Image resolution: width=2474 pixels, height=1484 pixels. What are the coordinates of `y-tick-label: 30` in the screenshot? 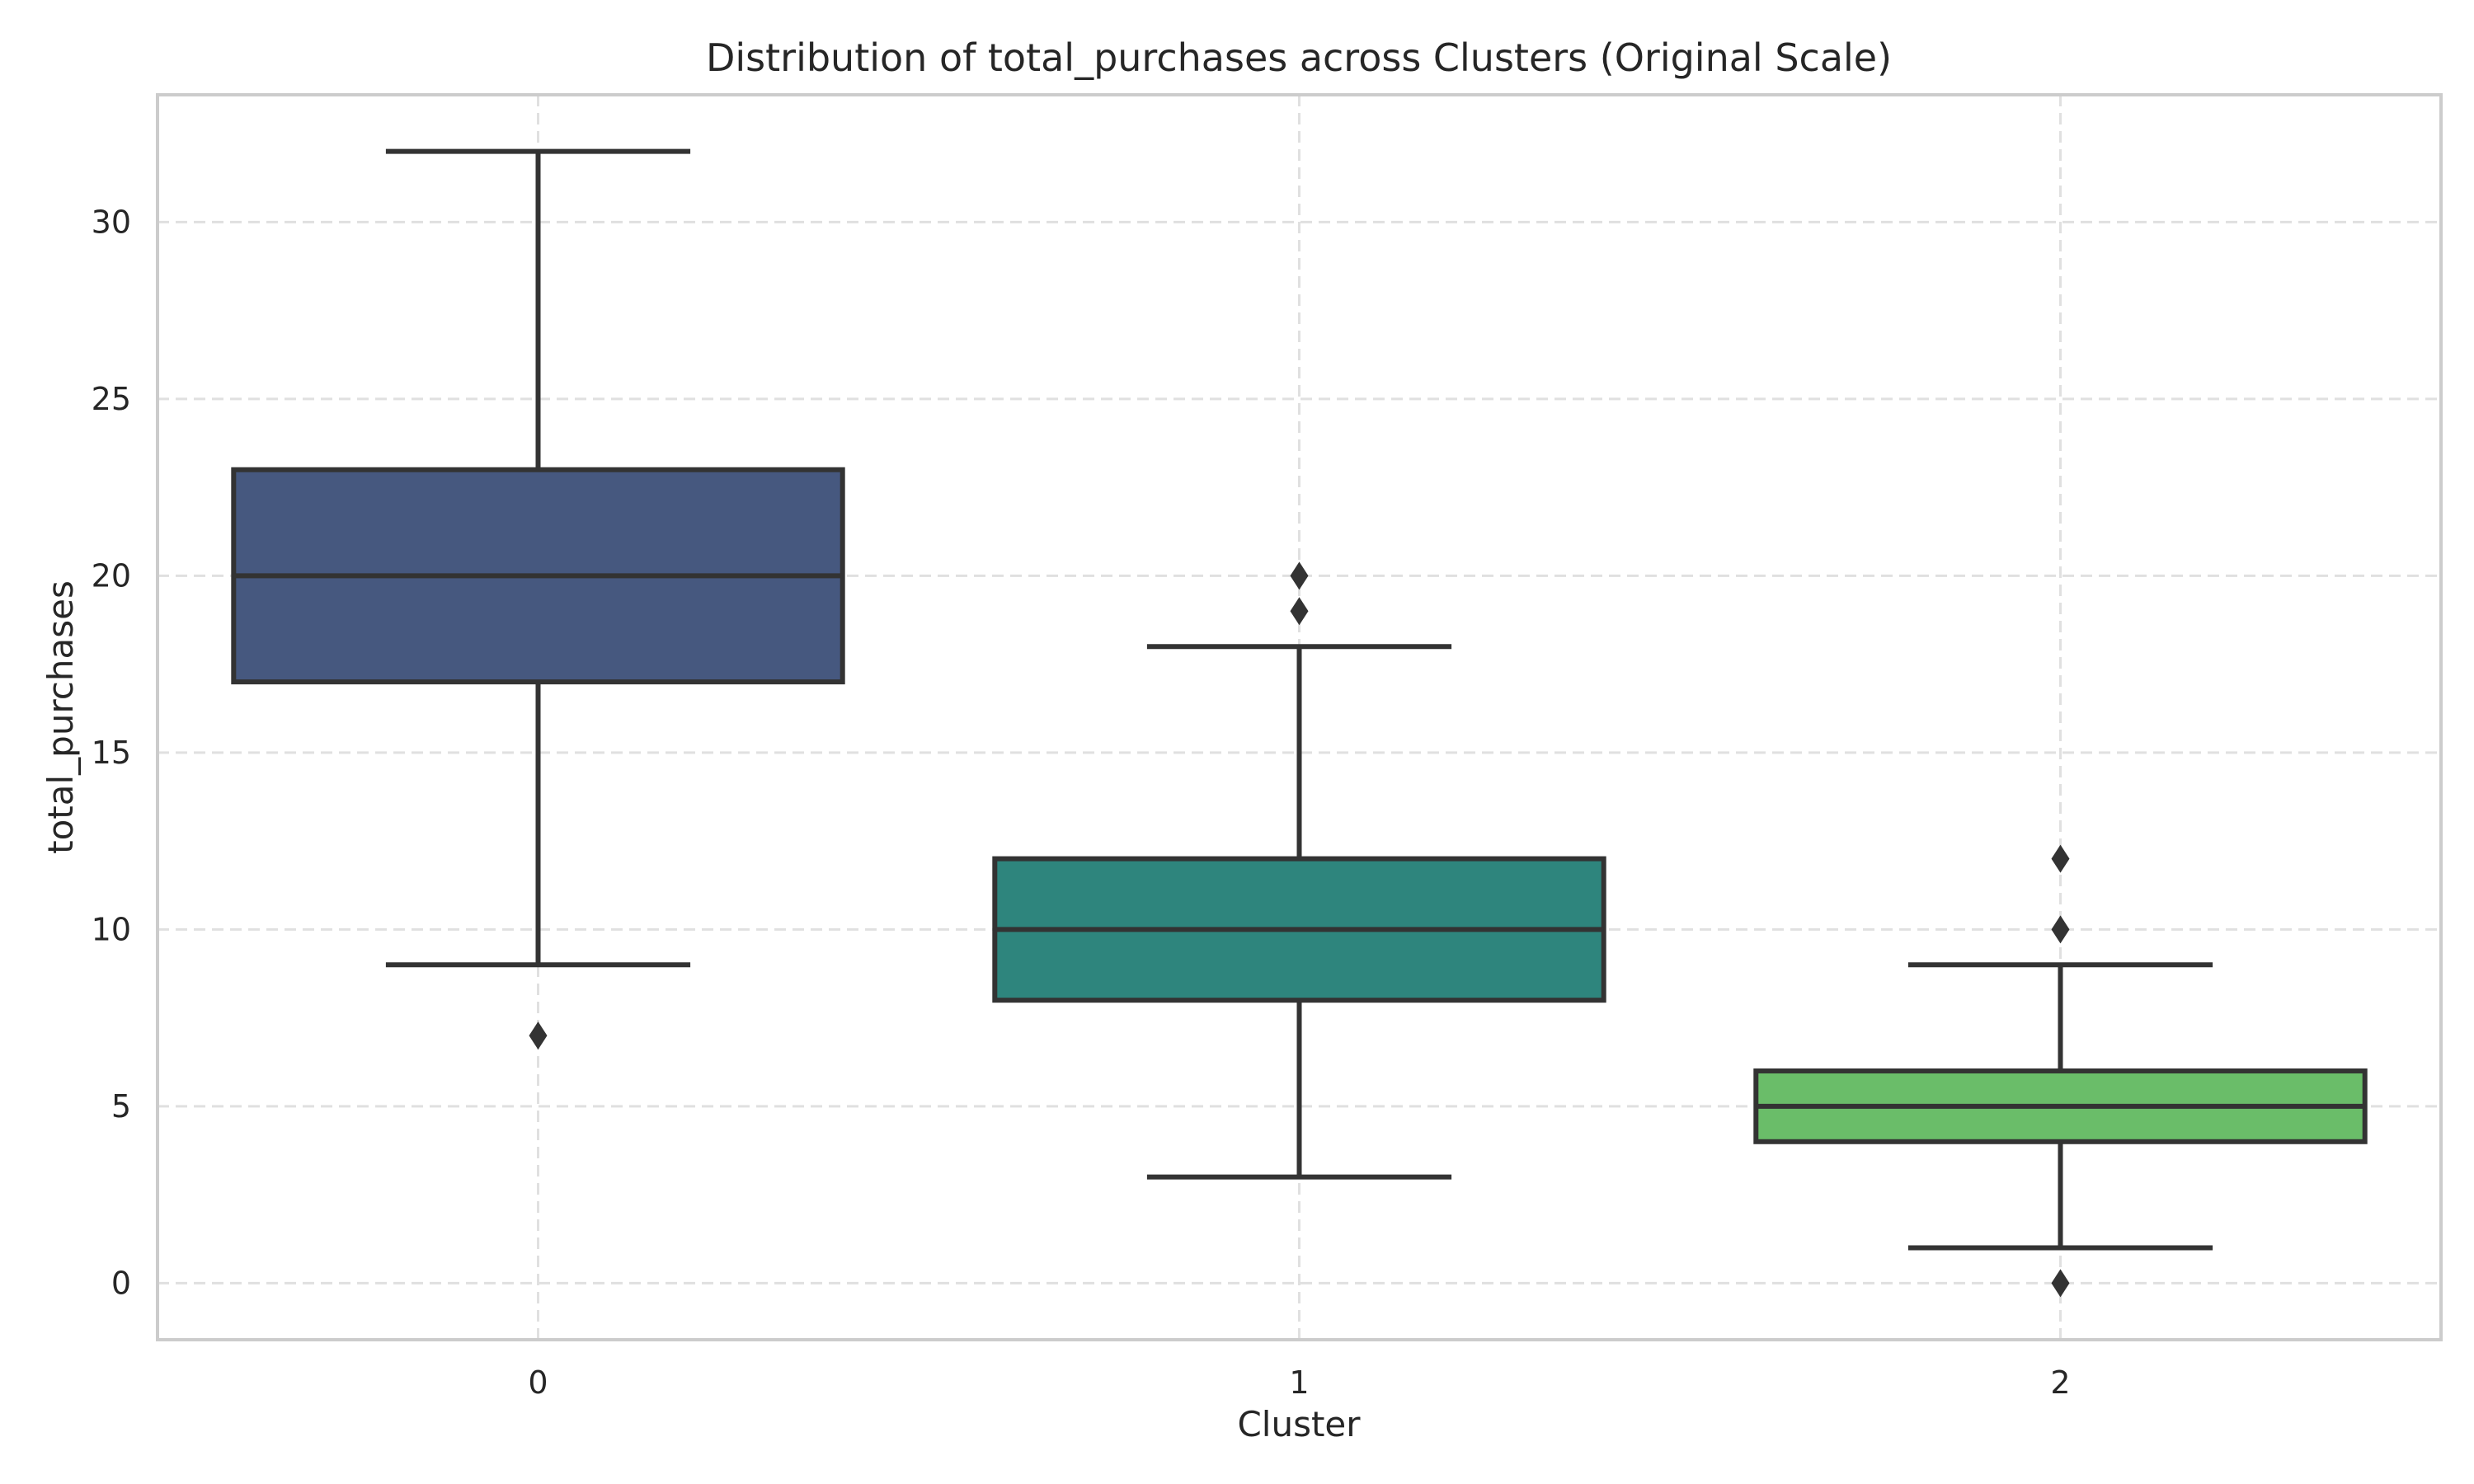 It's located at (111, 222).